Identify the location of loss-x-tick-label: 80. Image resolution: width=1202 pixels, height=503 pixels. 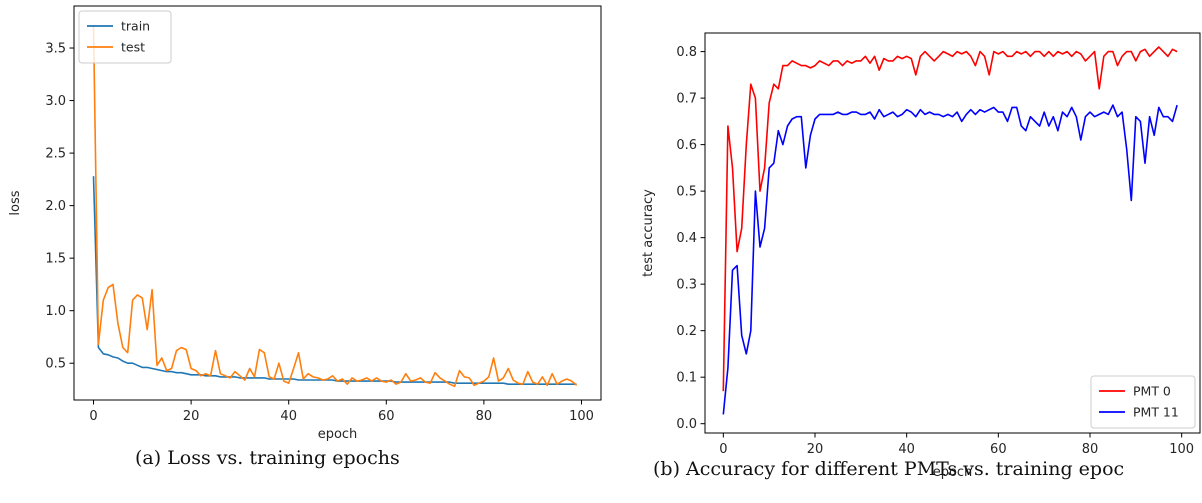
(484, 416).